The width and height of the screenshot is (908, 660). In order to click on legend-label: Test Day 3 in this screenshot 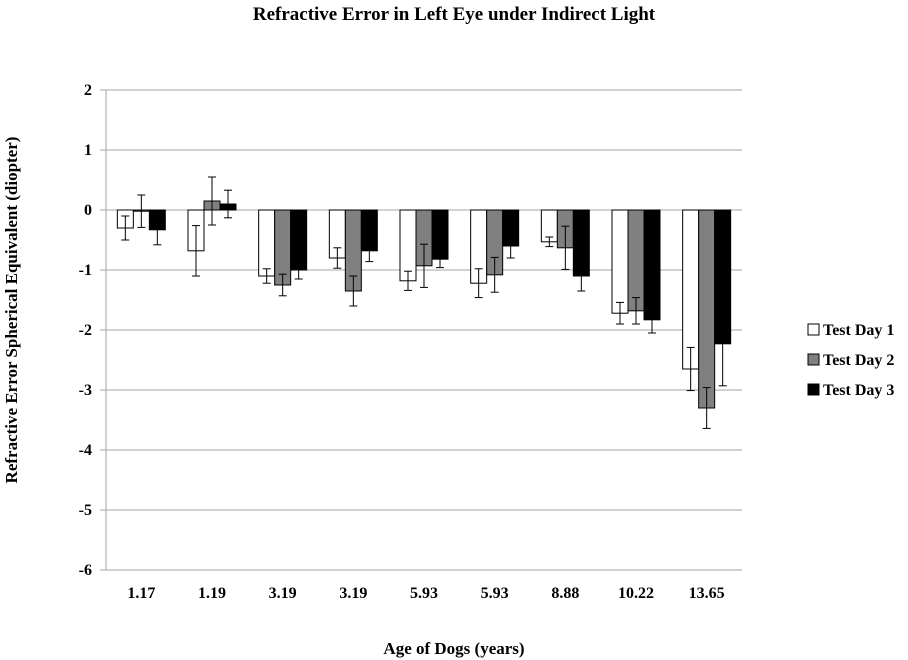, I will do `click(858, 390)`.